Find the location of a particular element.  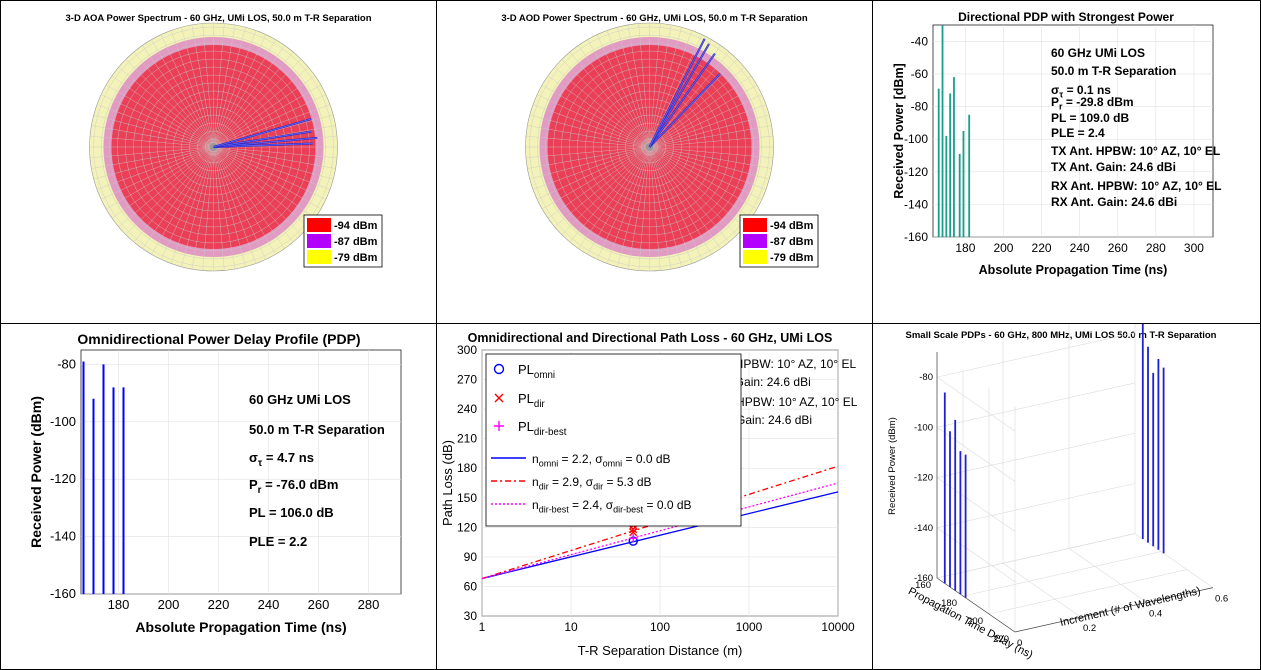

annotation-line-9: RX Ant. Gain: 24.6 dBi is located at coordinates (1114, 202).